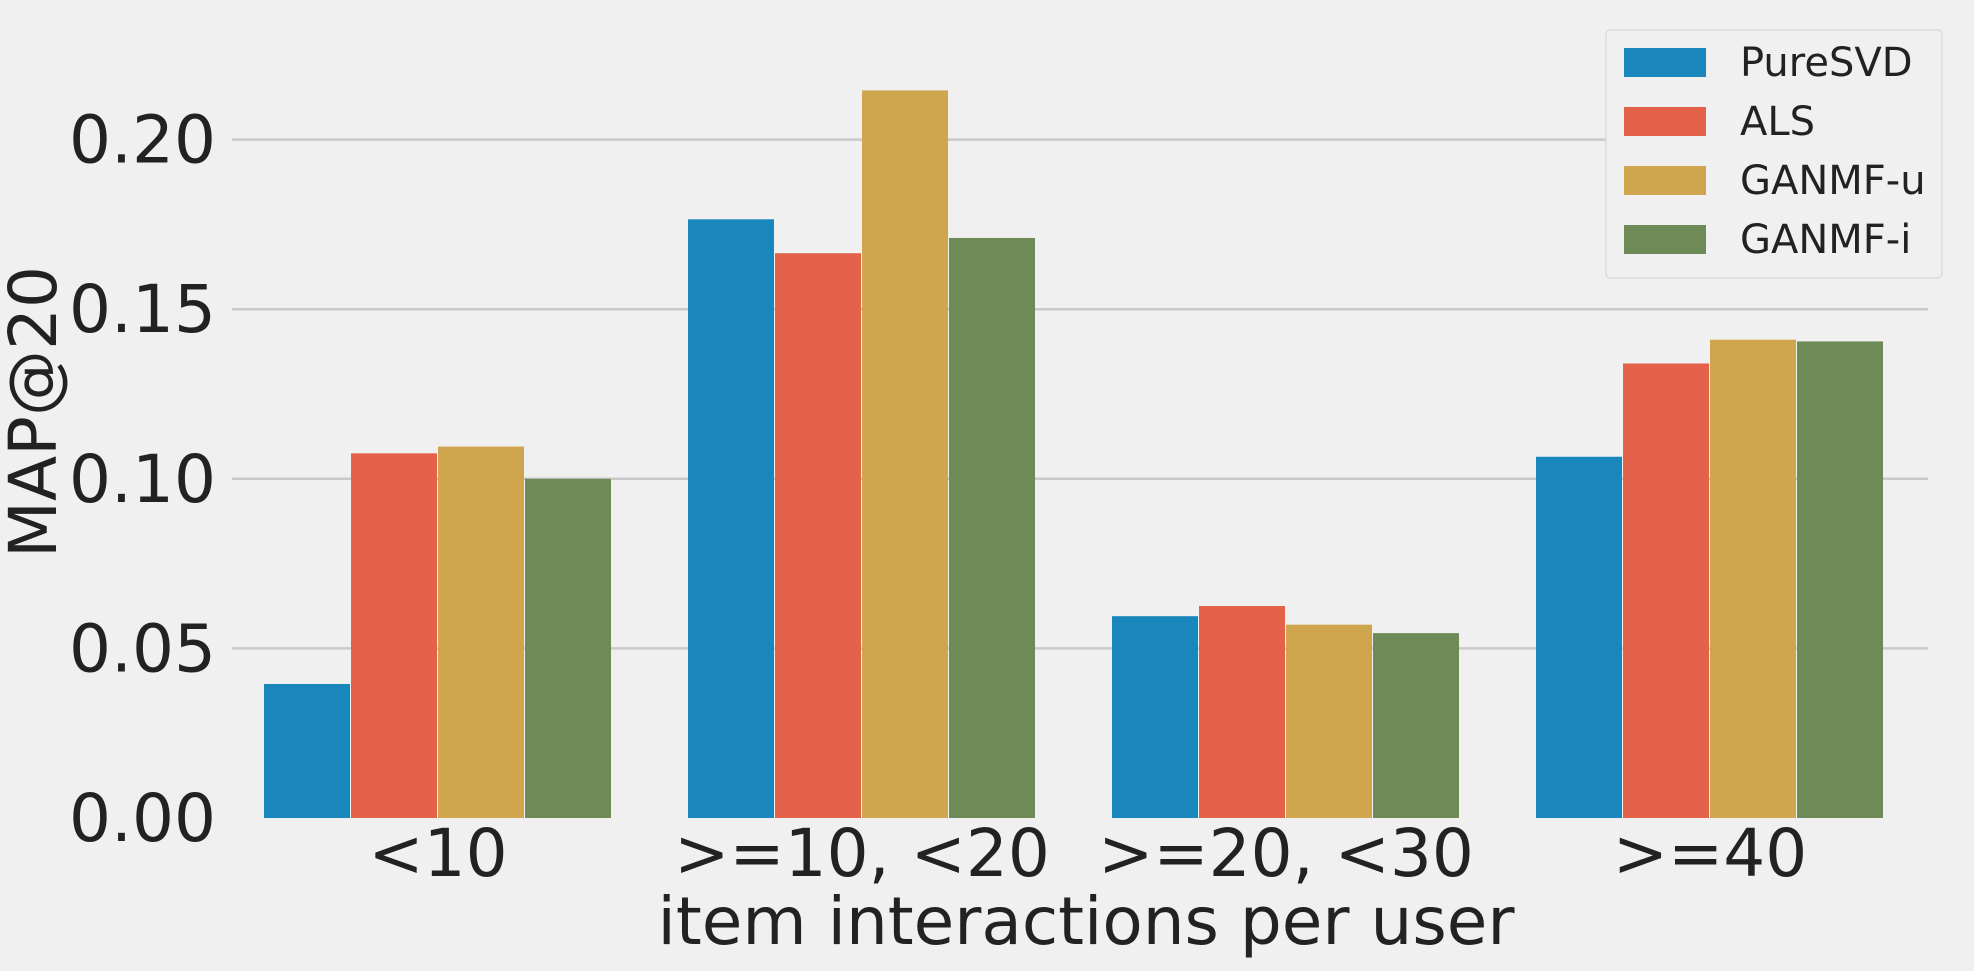 Image resolution: width=1974 pixels, height=971 pixels. I want to click on x-tick-label: >=10, <20, so click(862, 853).